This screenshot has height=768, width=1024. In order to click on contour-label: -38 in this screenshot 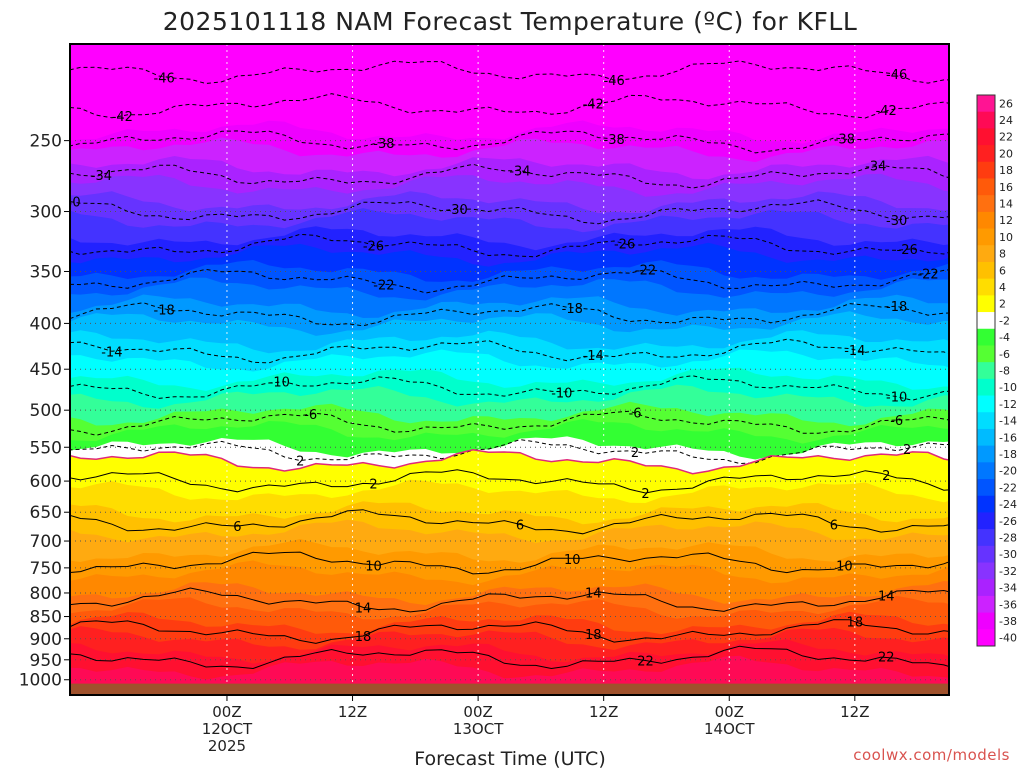, I will do `click(614, 140)`.